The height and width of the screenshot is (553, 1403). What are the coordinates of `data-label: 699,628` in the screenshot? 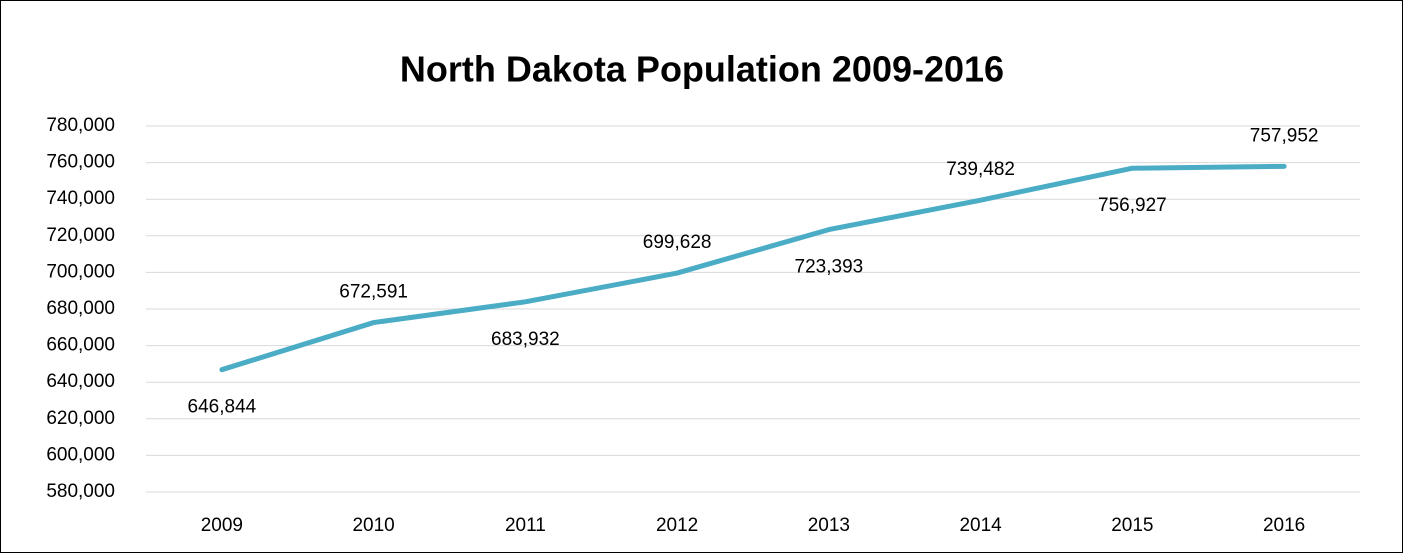 It's located at (677, 242).